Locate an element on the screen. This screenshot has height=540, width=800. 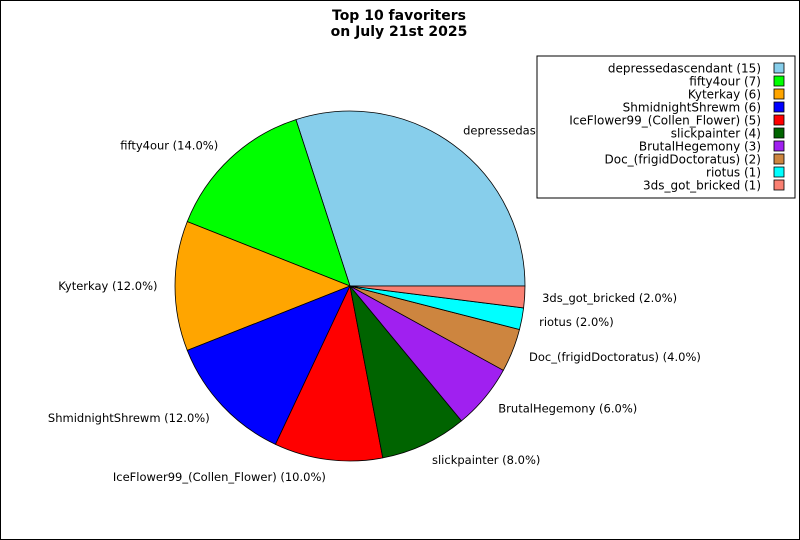
legend-label-depressedascendant: depressedascendant (15) is located at coordinates (684, 69).